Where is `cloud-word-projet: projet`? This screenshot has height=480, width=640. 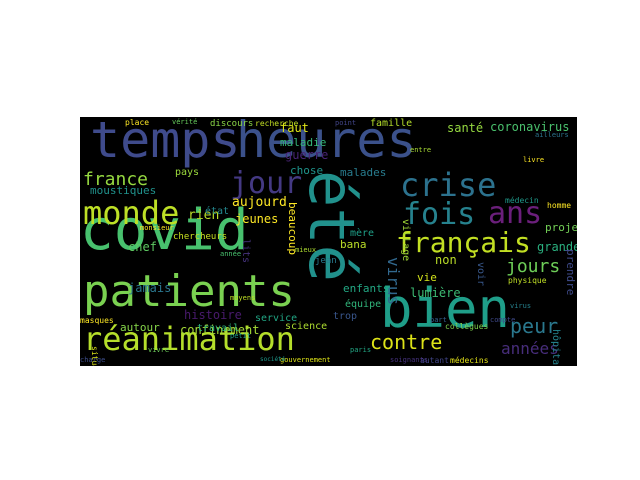
cloud-word-projet: projet is located at coordinates (561, 227).